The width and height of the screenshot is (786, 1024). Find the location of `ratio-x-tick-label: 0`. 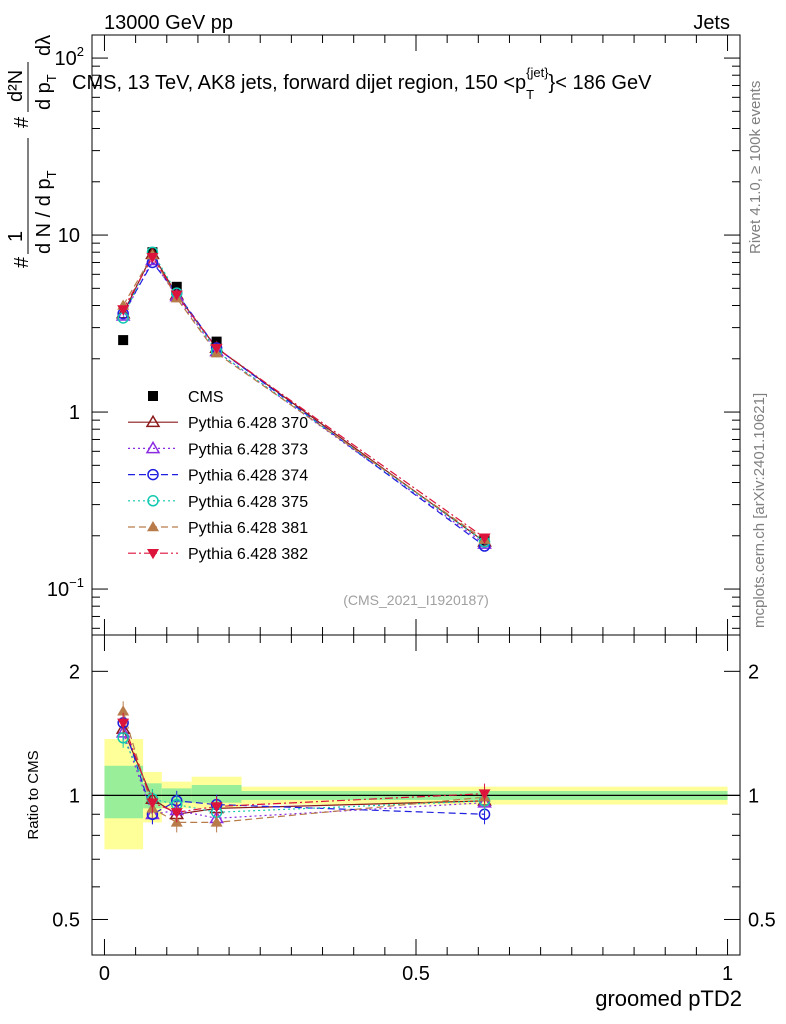

ratio-x-tick-label: 0 is located at coordinates (104, 974).